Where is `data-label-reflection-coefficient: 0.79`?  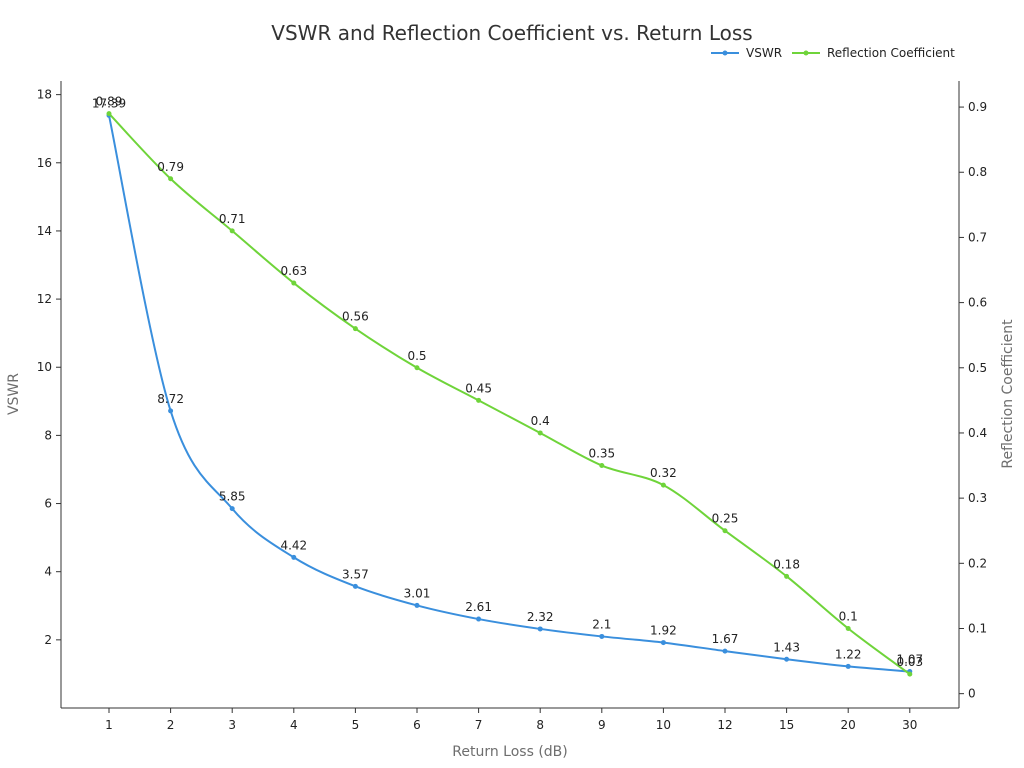 data-label-reflection-coefficient: 0.79 is located at coordinates (170, 167).